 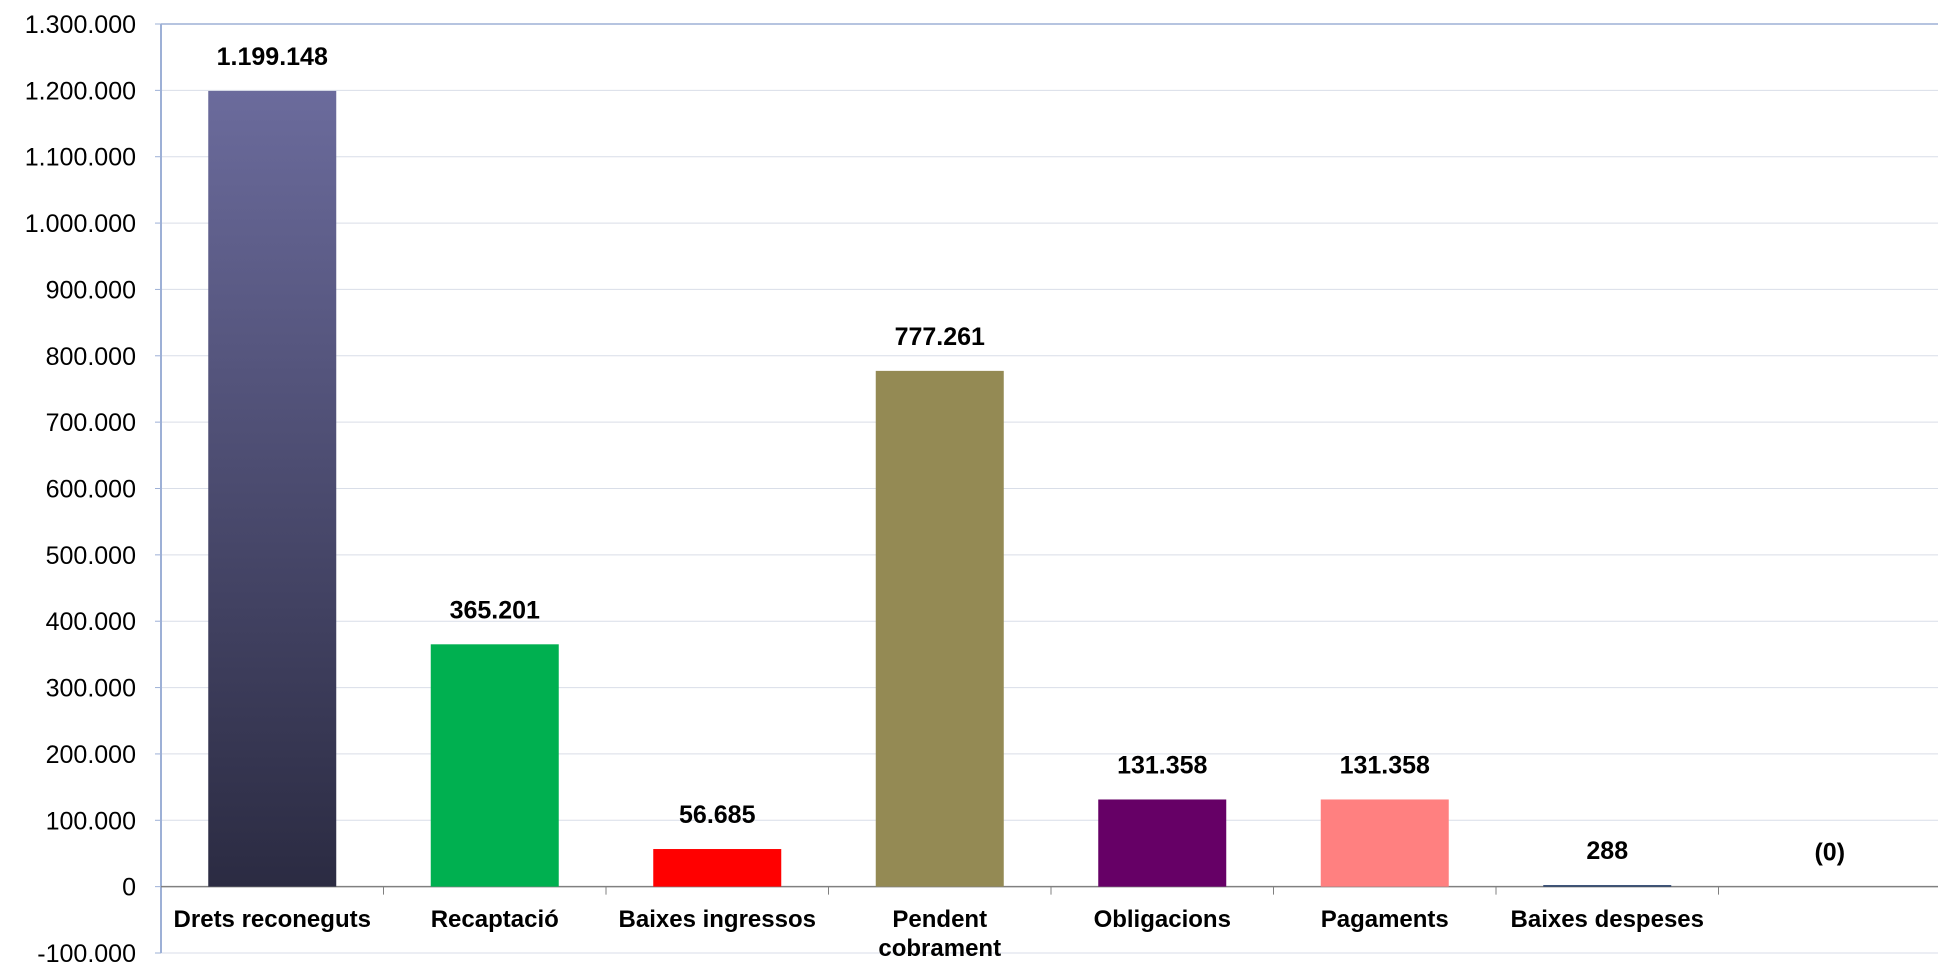 I want to click on y-tick-label: 500.000, so click(x=91, y=556).